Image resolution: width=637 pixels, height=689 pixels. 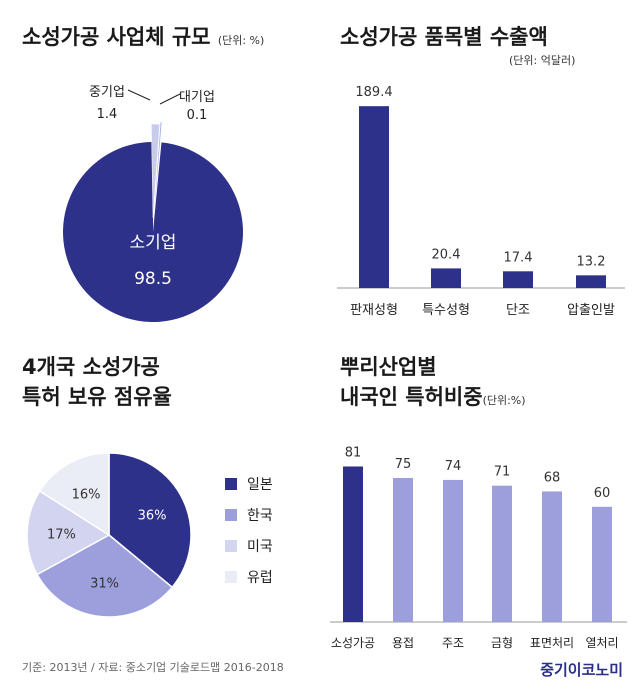 I want to click on pie2-title: 4개국 소성가공 특허 보유 점유율, so click(x=97, y=382).